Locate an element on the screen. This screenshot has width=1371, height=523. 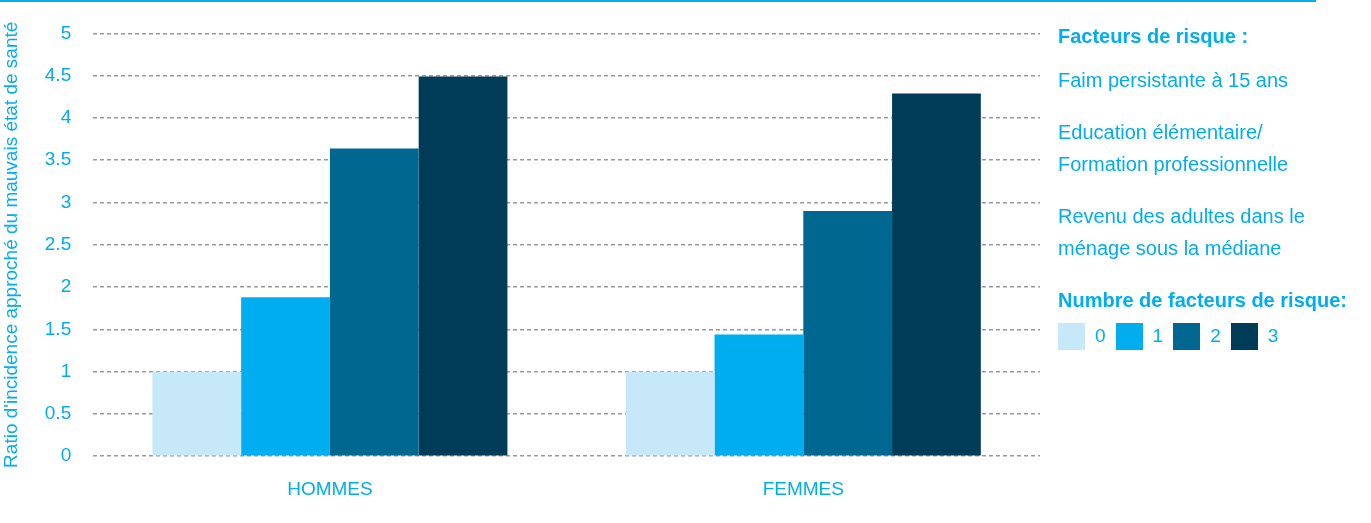
text: Faim persistante à 15 ans is located at coordinates (1174, 80).